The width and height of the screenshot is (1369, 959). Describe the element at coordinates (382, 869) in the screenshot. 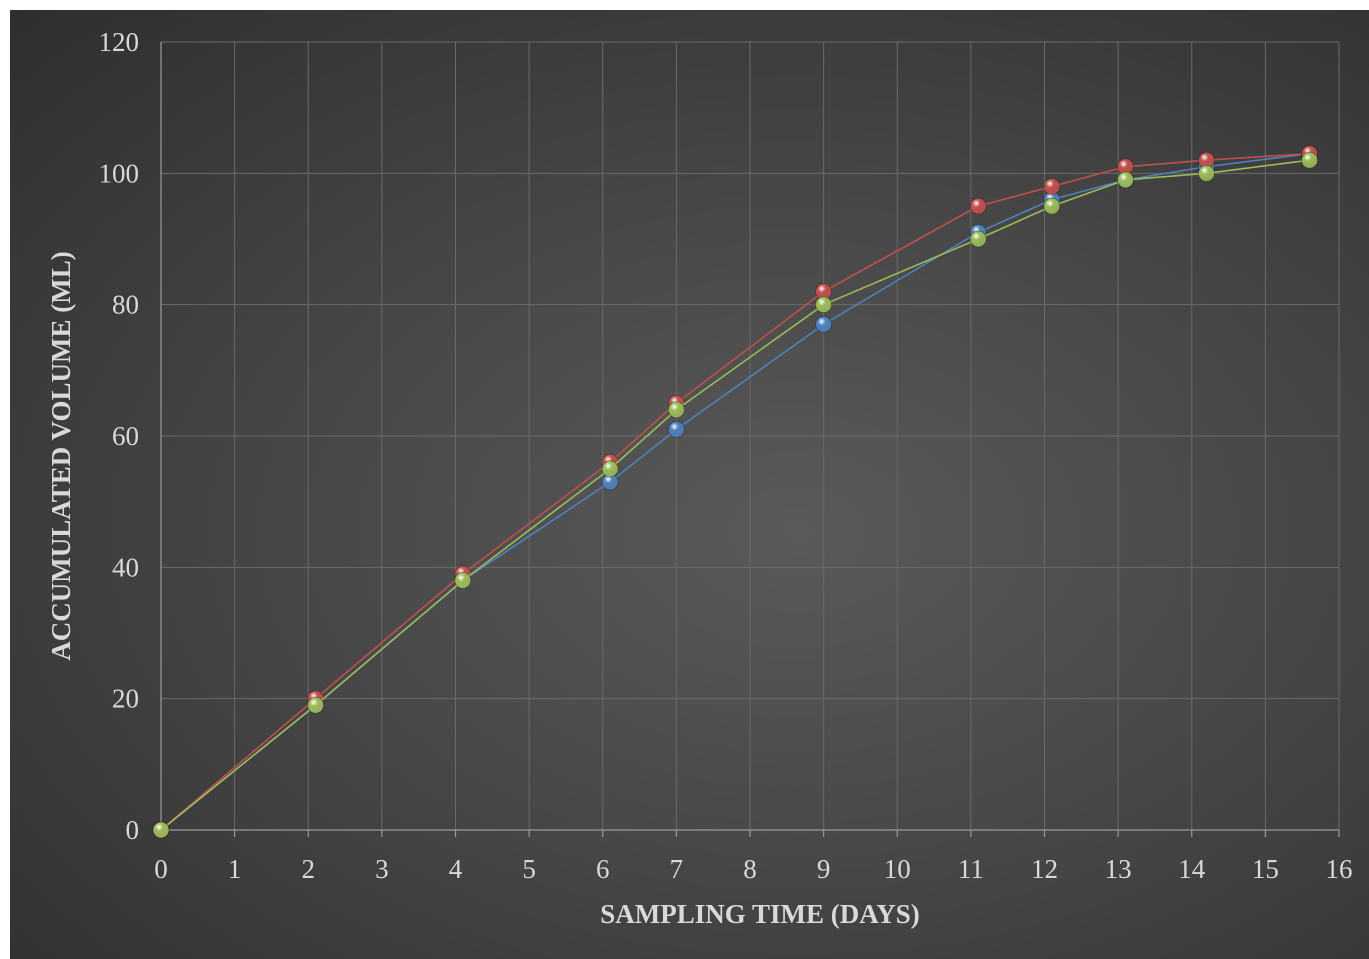

I see `x-tick-label: 3` at that location.